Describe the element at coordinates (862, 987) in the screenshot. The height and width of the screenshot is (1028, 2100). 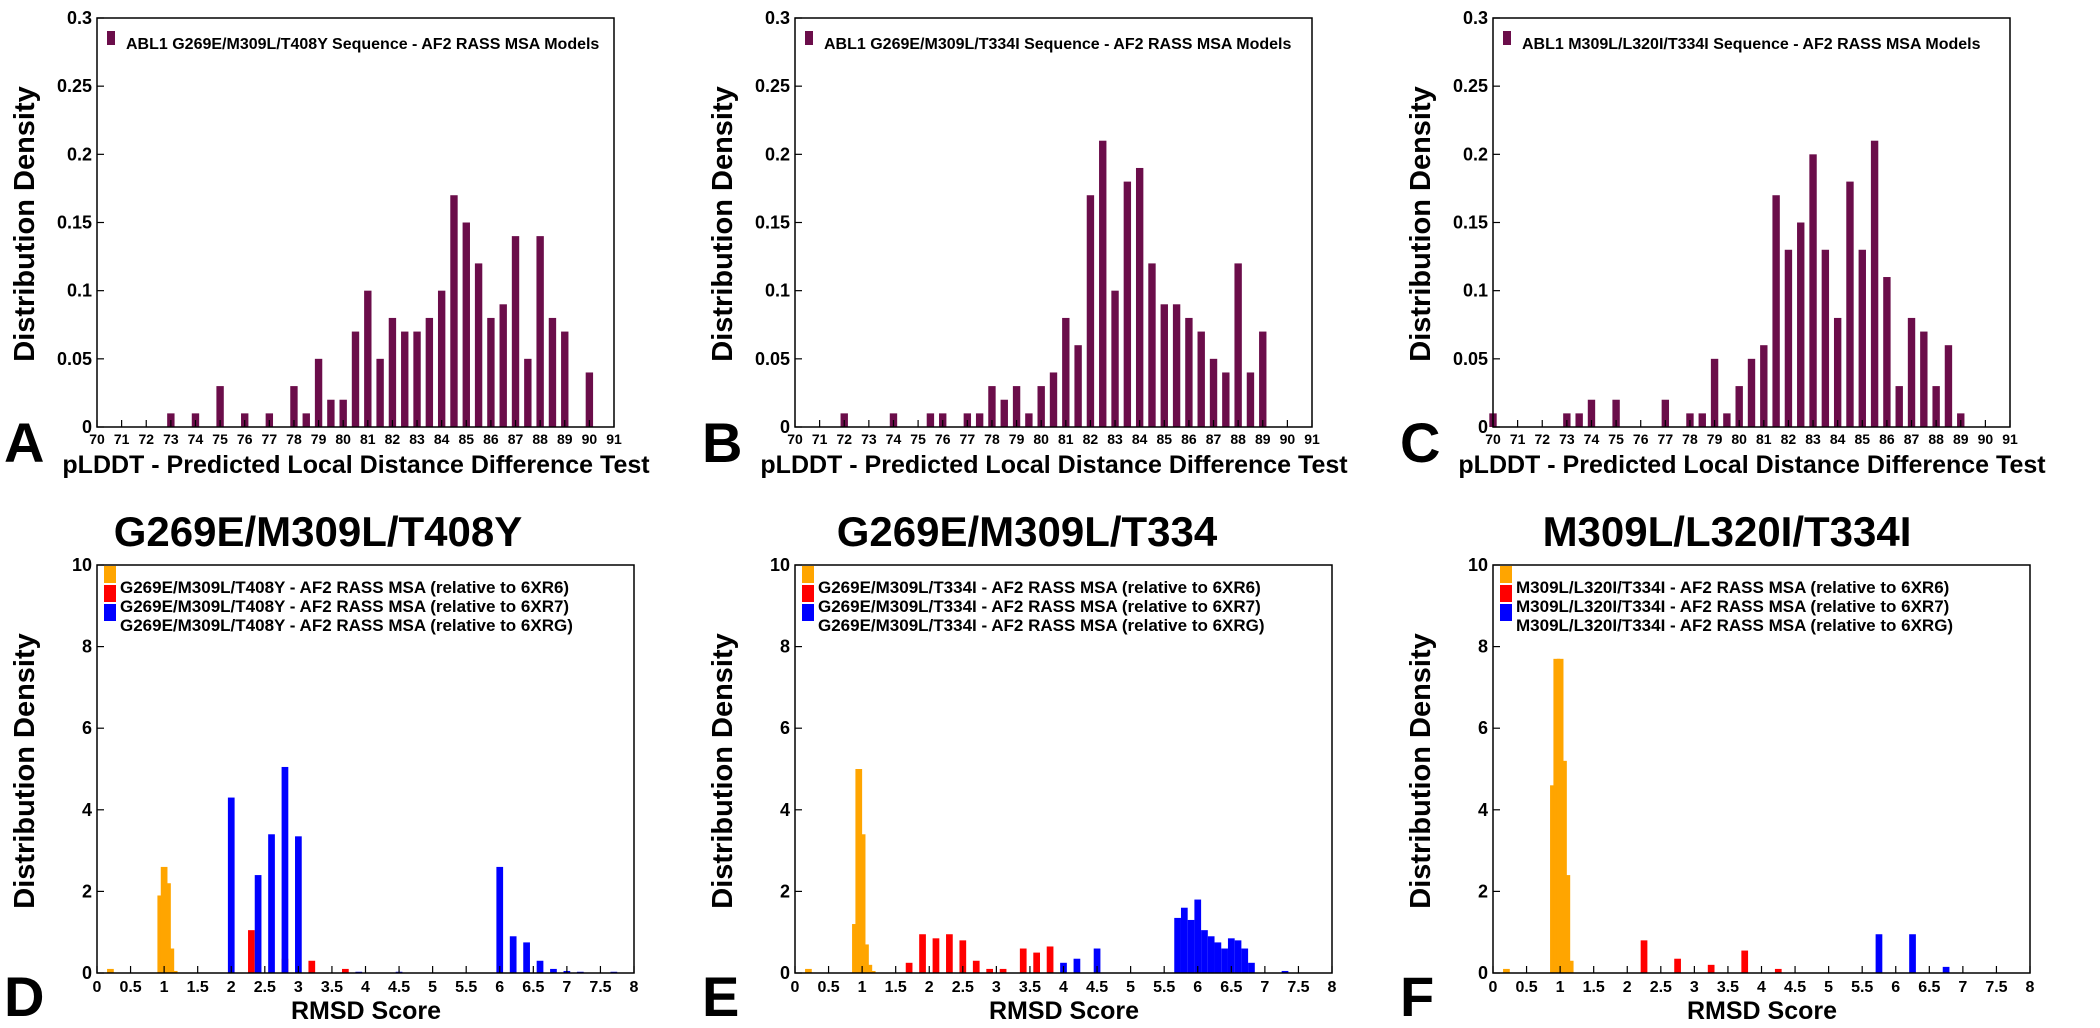
I see `x-tick-label: 1` at that location.